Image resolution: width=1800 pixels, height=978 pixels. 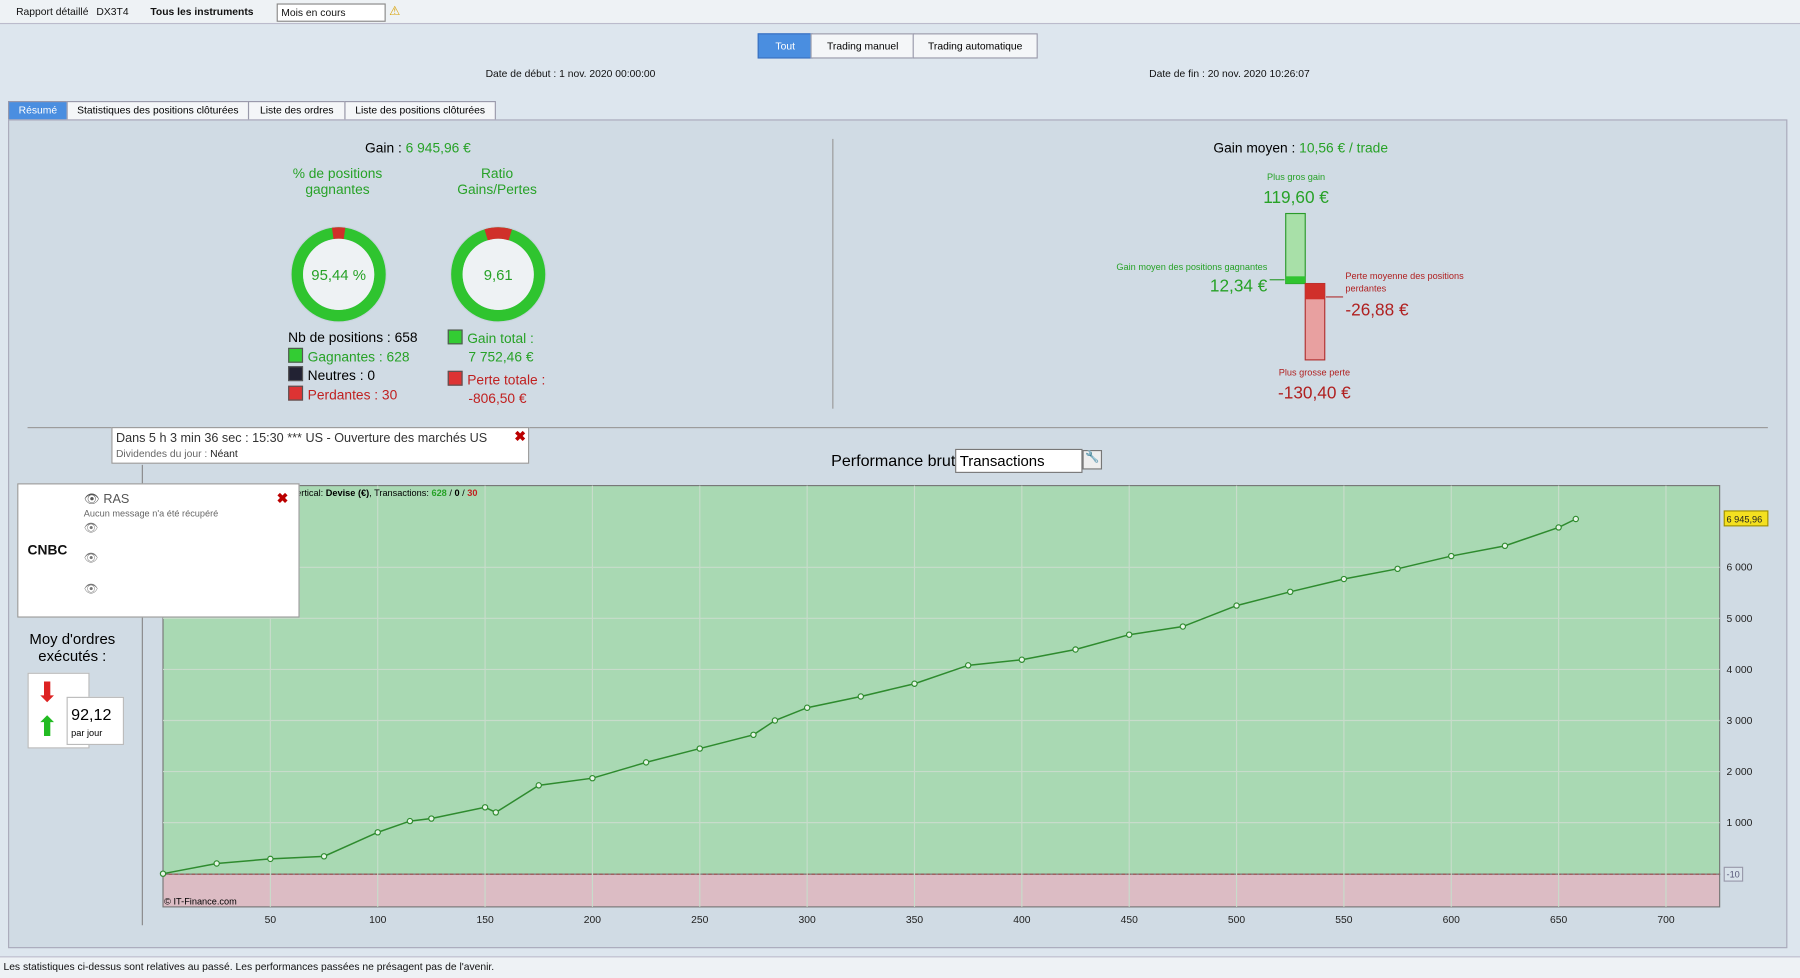 I want to click on avg-win-title: Gain moyen des positions gagnantes, so click(x=1191, y=267).